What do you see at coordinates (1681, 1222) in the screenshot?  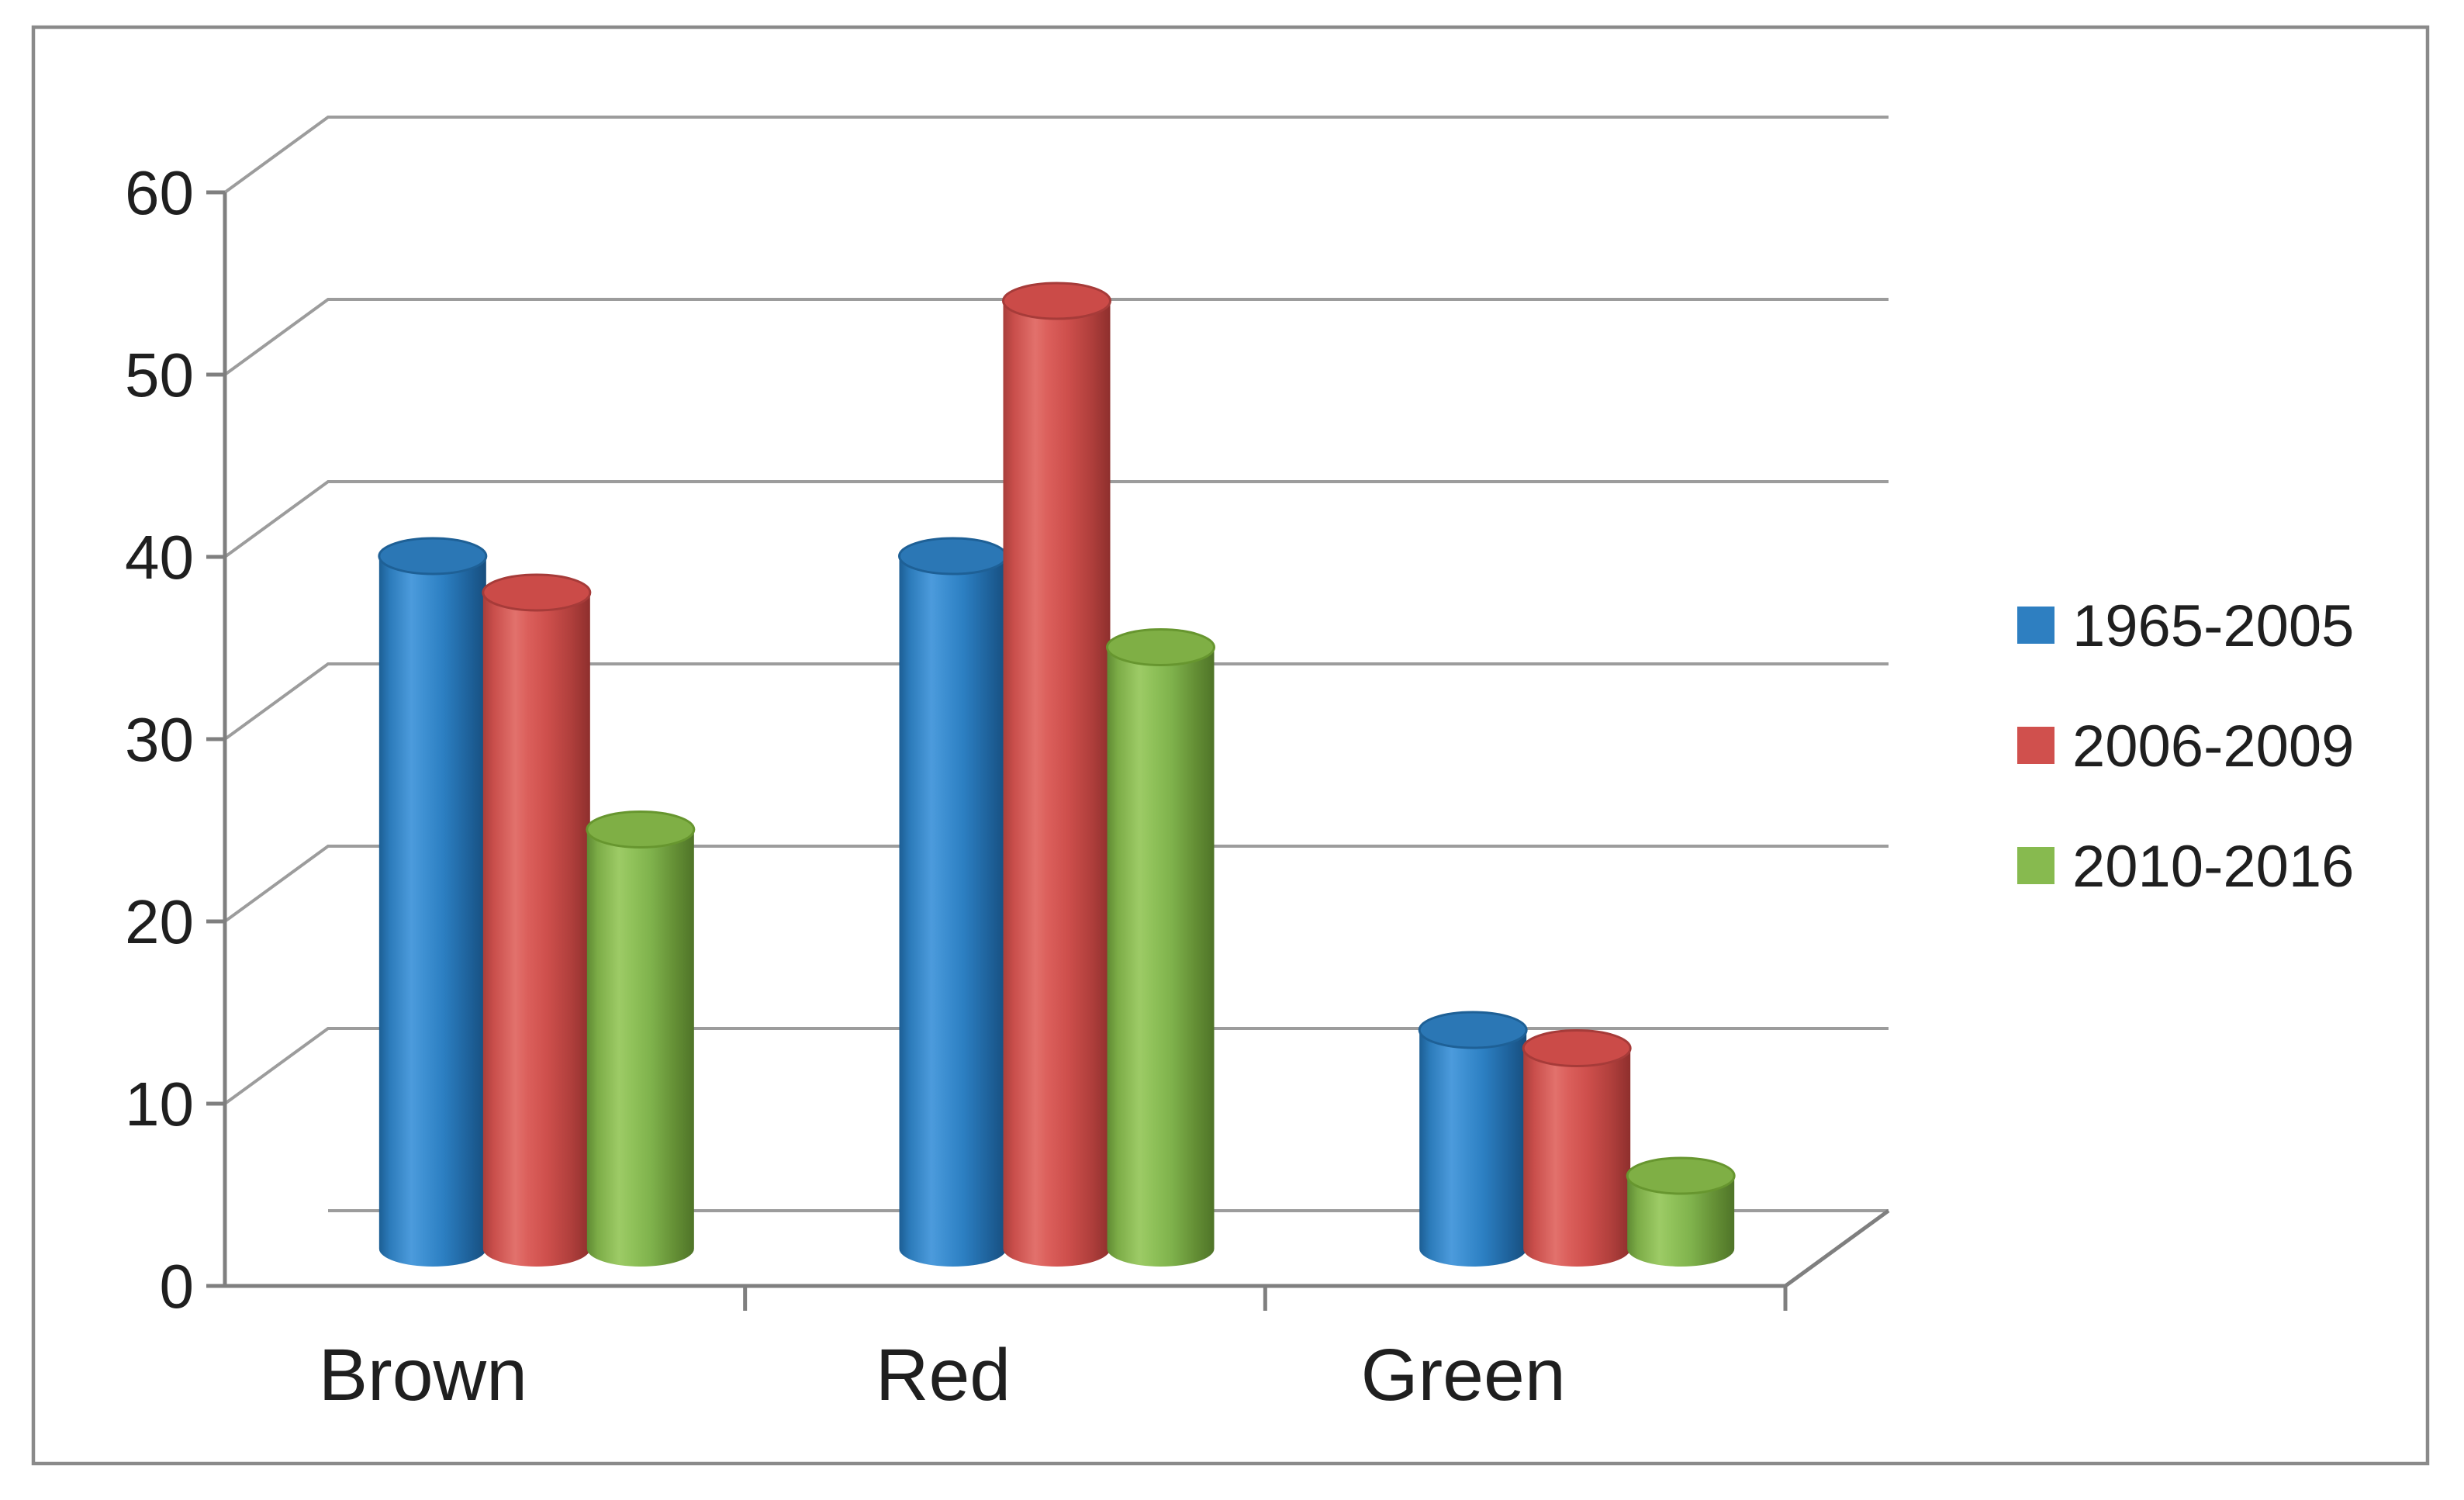 I see `bar-body-Green-2010-2016` at bounding box center [1681, 1222].